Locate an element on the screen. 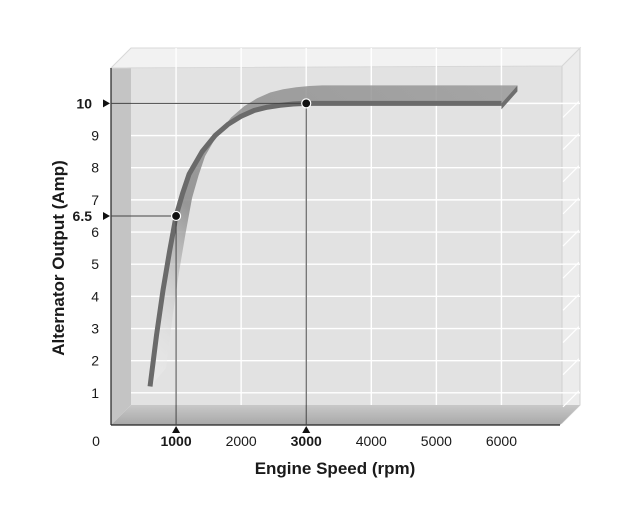  y-tick-6: 6 is located at coordinates (95, 232).